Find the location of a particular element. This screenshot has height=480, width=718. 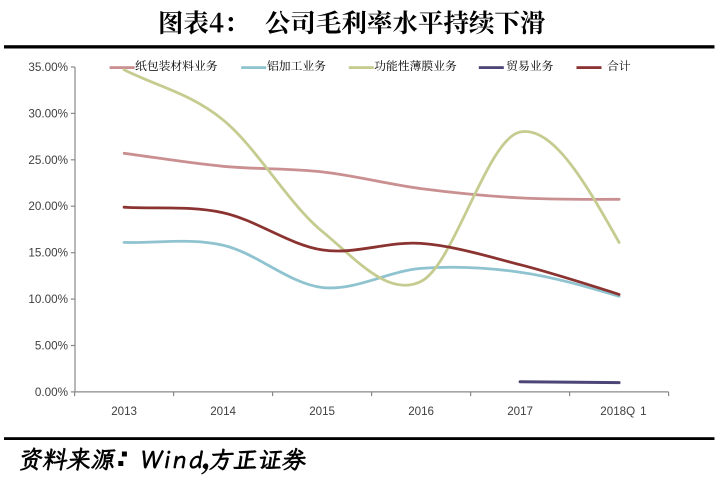

svg-text: 2016 is located at coordinates (421, 411).